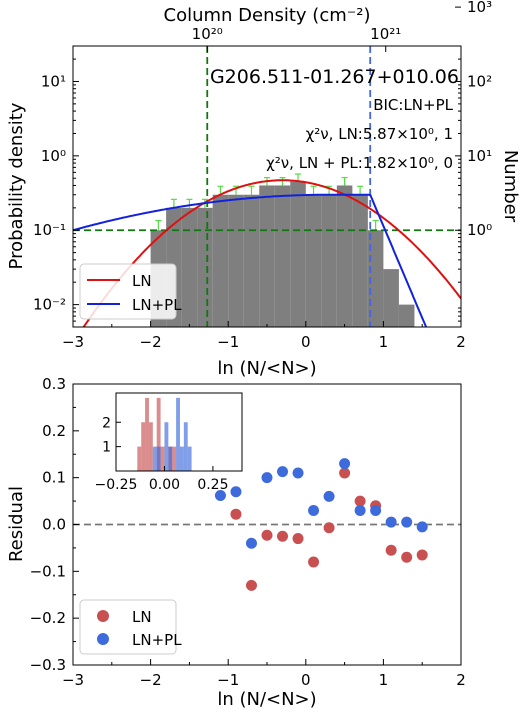 This screenshot has height=714, width=522. I want to click on y-tick-label: 0.1, so click(54, 478).